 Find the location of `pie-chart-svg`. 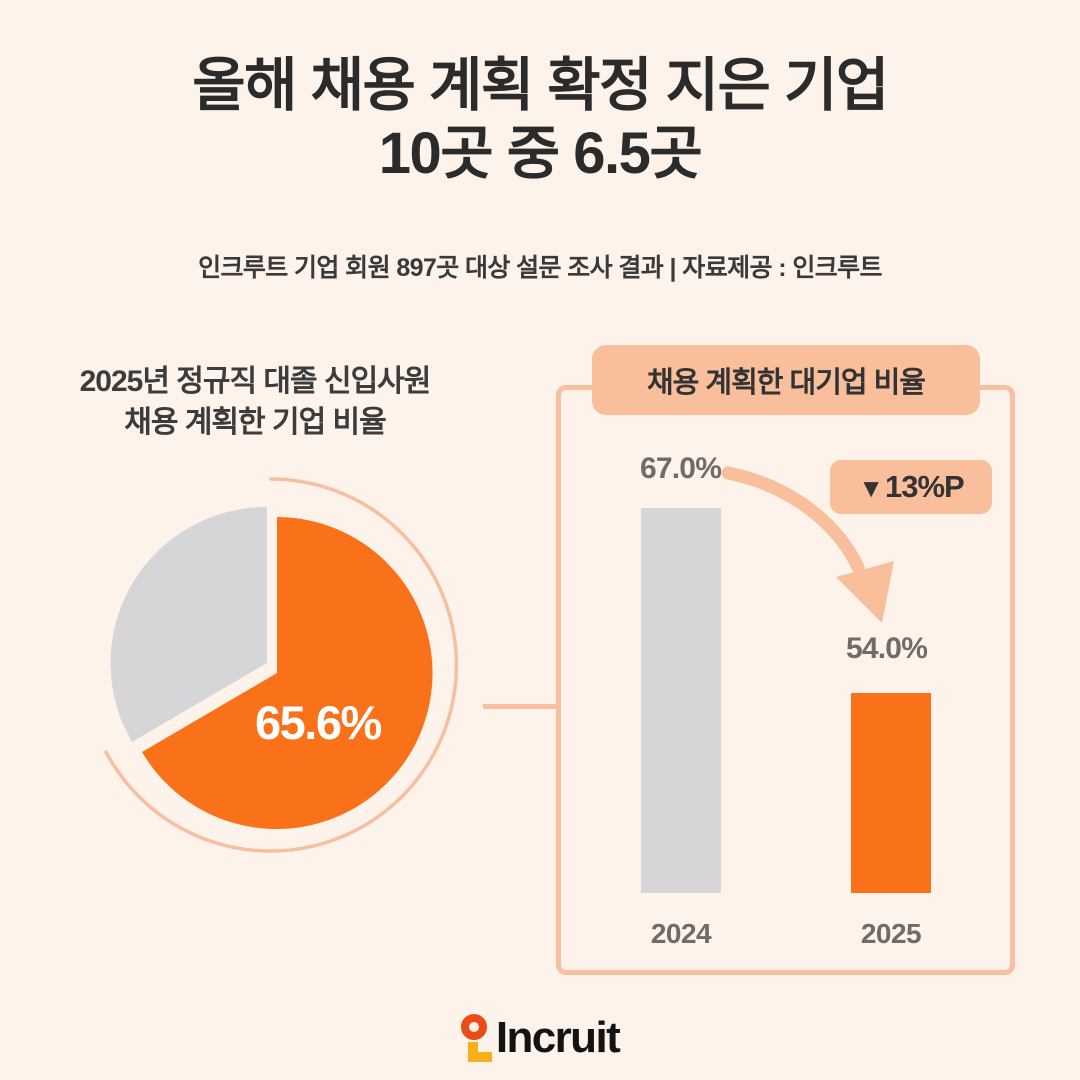

pie-chart-svg is located at coordinates (281, 665).